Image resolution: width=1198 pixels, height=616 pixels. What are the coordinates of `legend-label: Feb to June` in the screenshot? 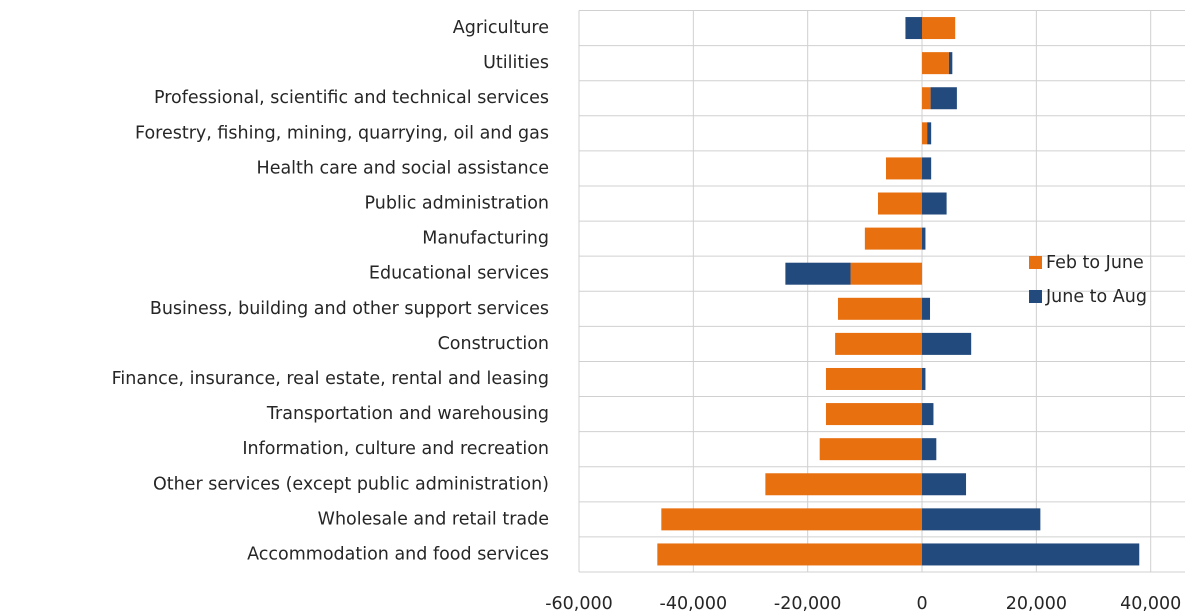 It's located at (1095, 263).